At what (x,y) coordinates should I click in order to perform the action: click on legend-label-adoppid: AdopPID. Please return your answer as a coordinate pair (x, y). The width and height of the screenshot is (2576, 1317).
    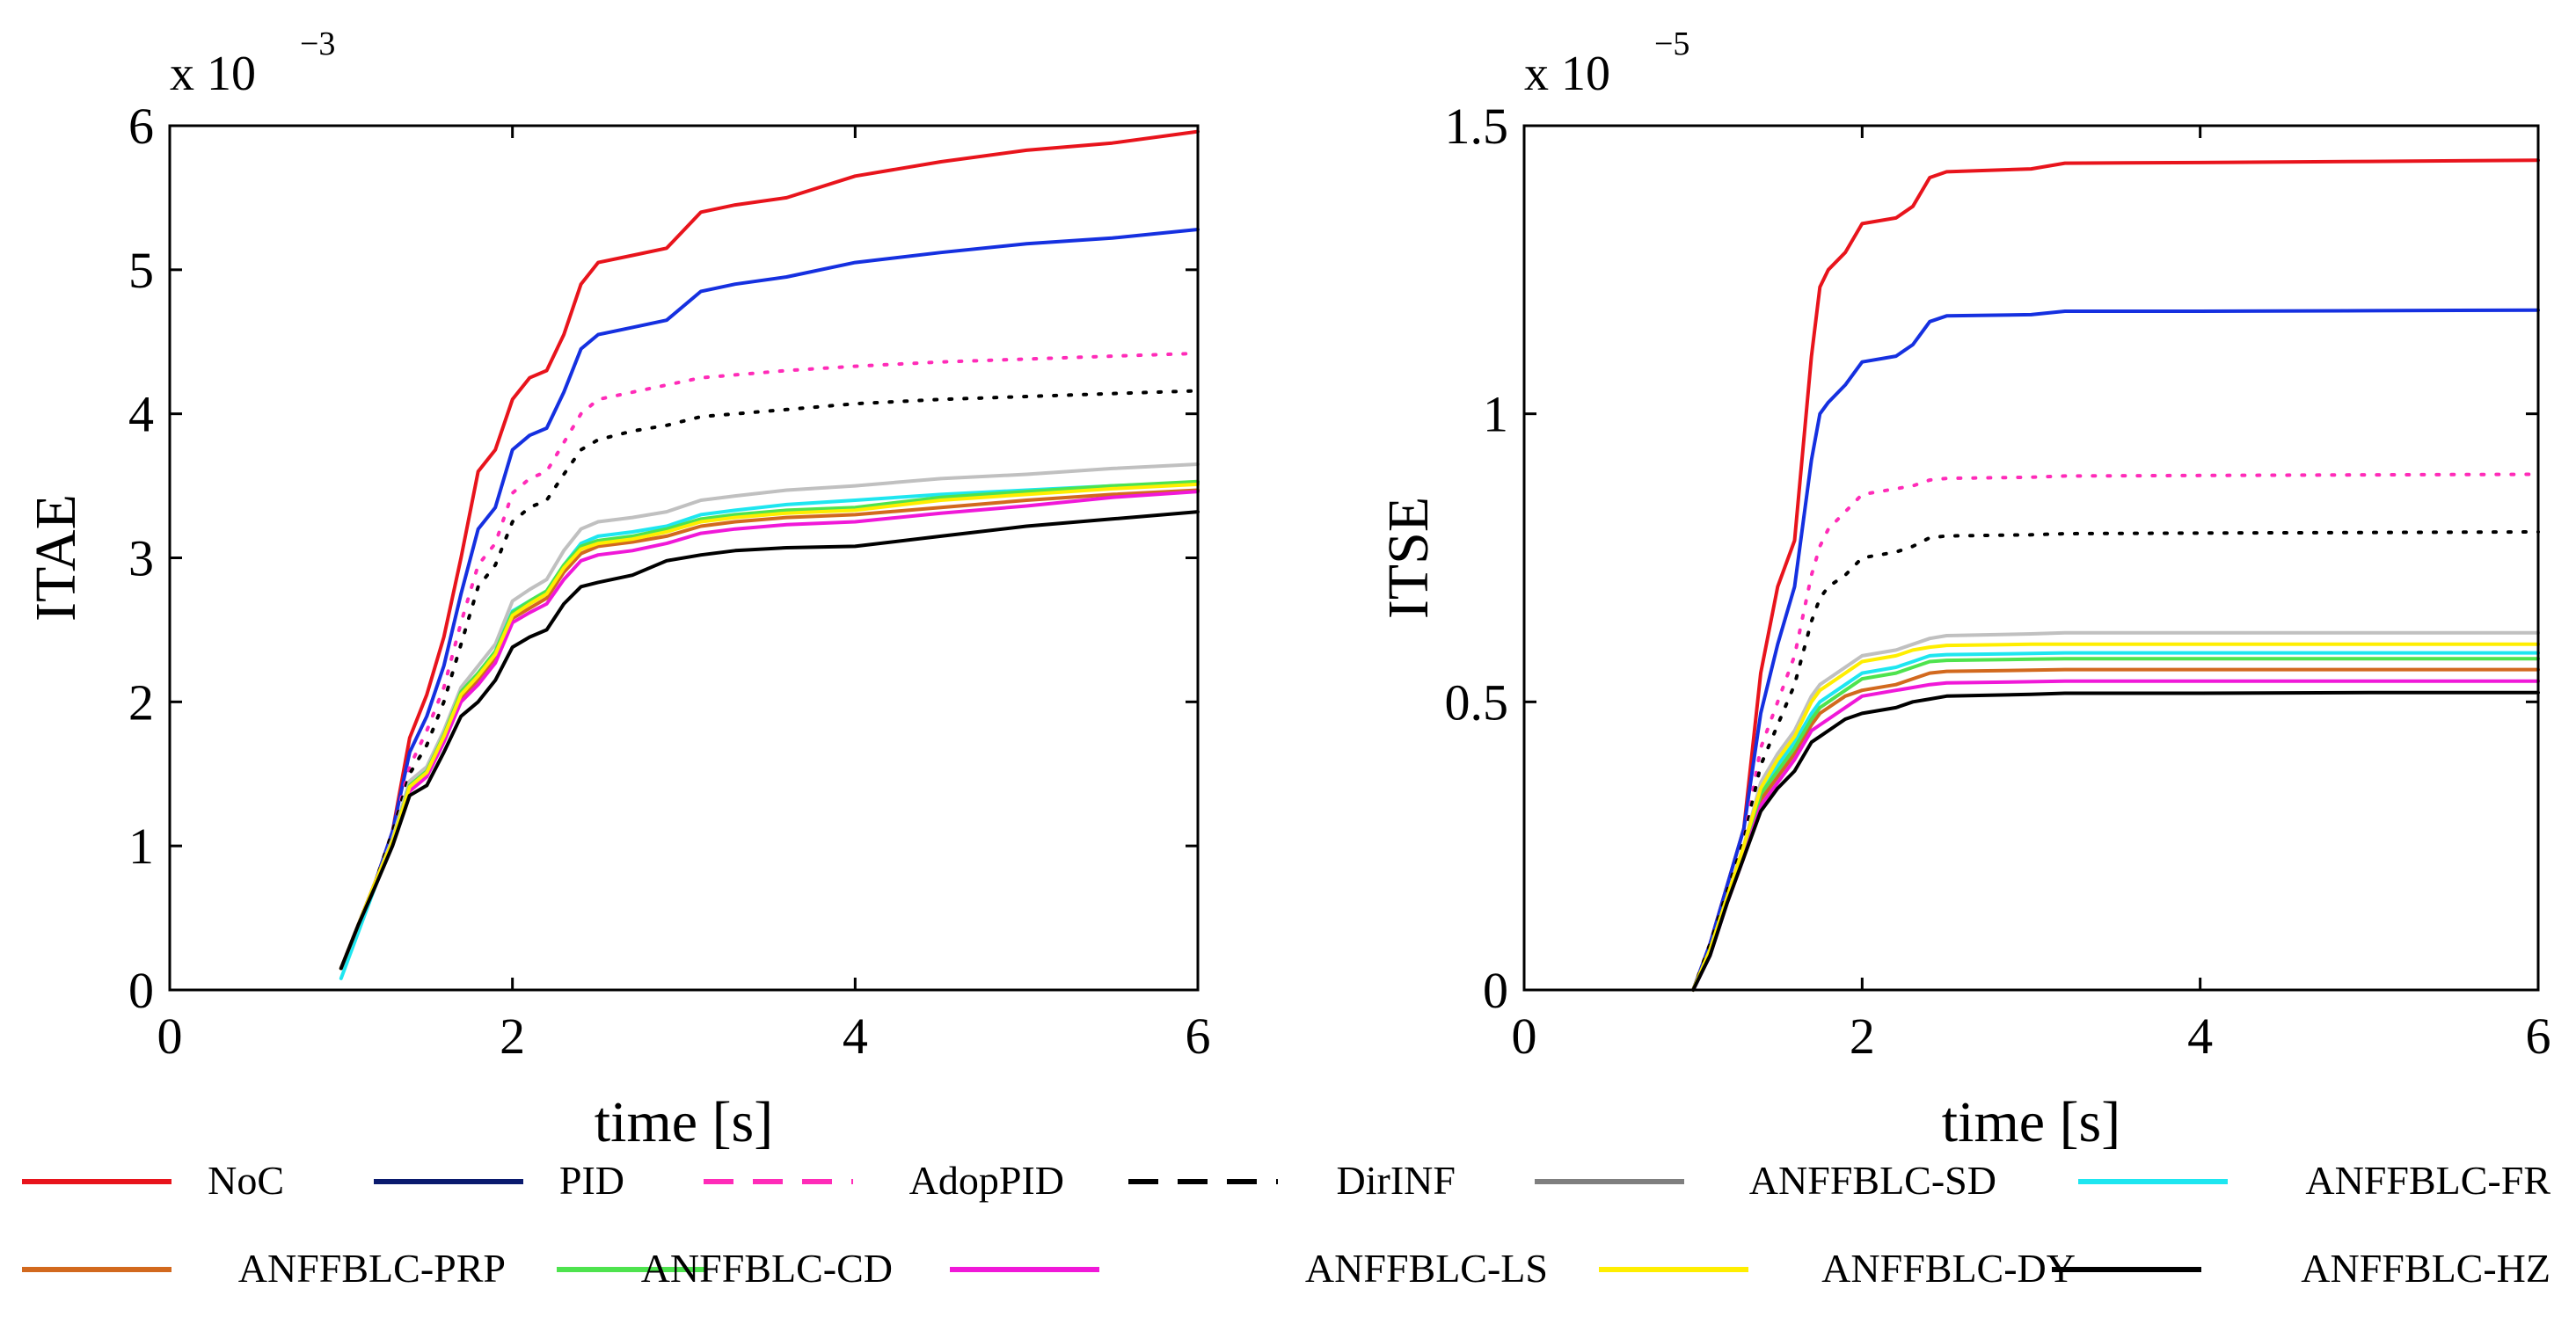
    Looking at the image, I should click on (986, 1180).